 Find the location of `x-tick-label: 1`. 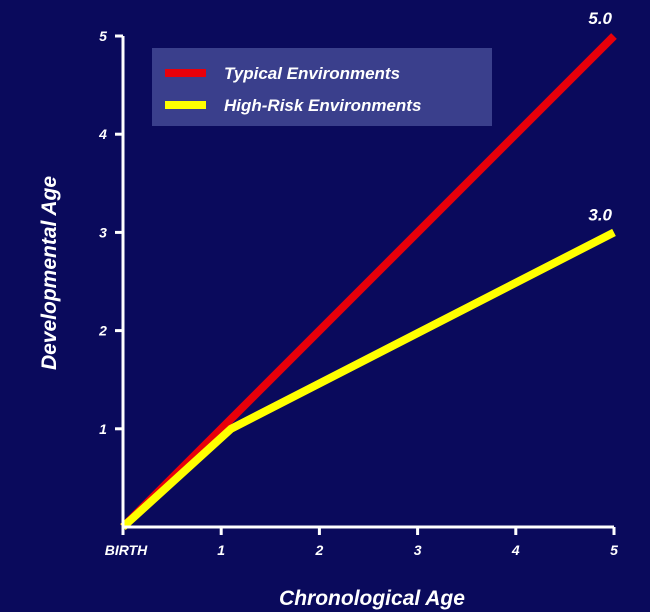

x-tick-label: 1 is located at coordinates (221, 550).